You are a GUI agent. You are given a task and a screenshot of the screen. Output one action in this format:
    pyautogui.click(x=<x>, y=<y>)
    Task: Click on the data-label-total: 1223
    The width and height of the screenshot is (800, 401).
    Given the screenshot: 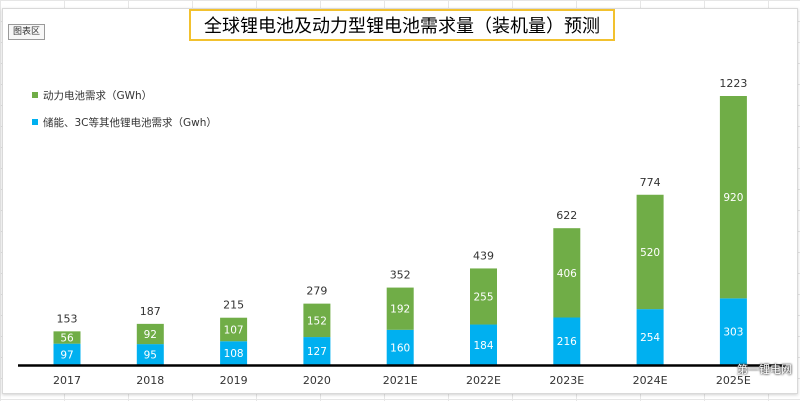 What is the action you would take?
    pyautogui.click(x=733, y=83)
    